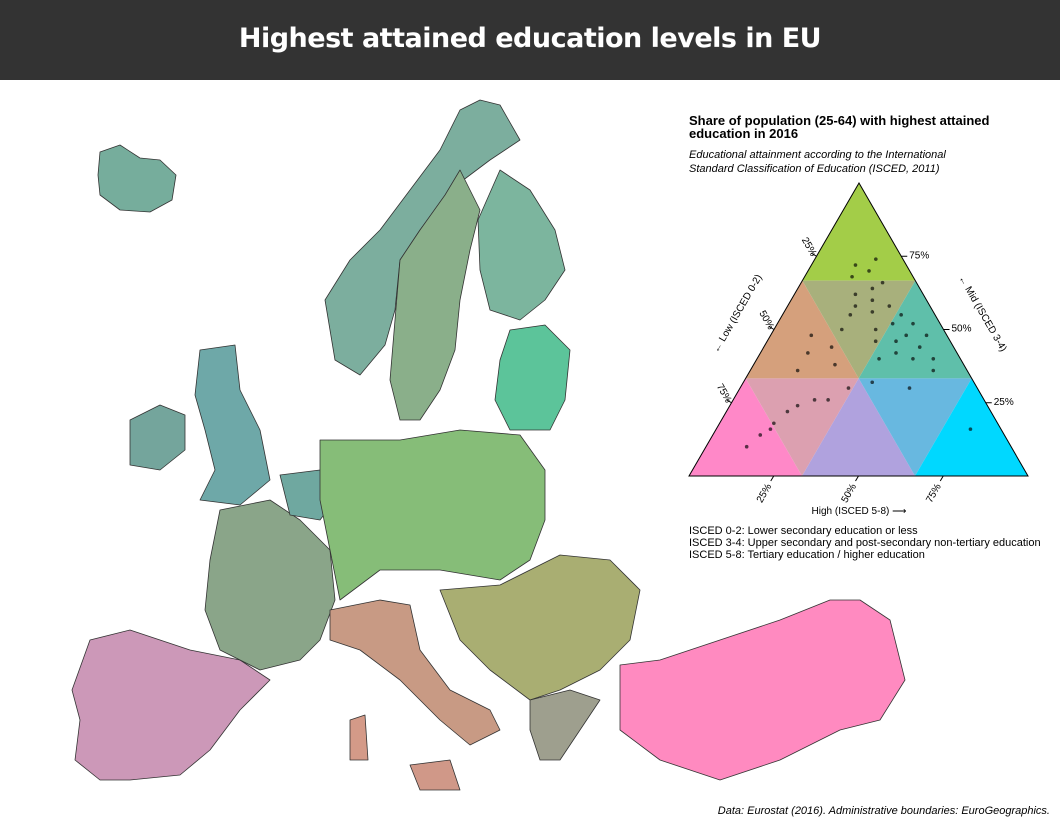  I want to click on region-ireland, so click(157, 437).